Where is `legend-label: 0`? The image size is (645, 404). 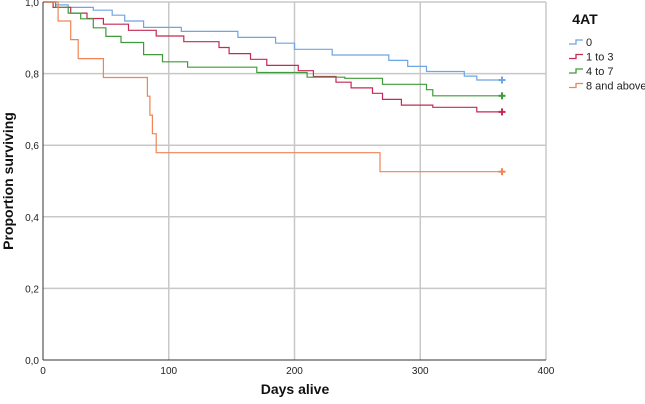
legend-label: 0 is located at coordinates (589, 43).